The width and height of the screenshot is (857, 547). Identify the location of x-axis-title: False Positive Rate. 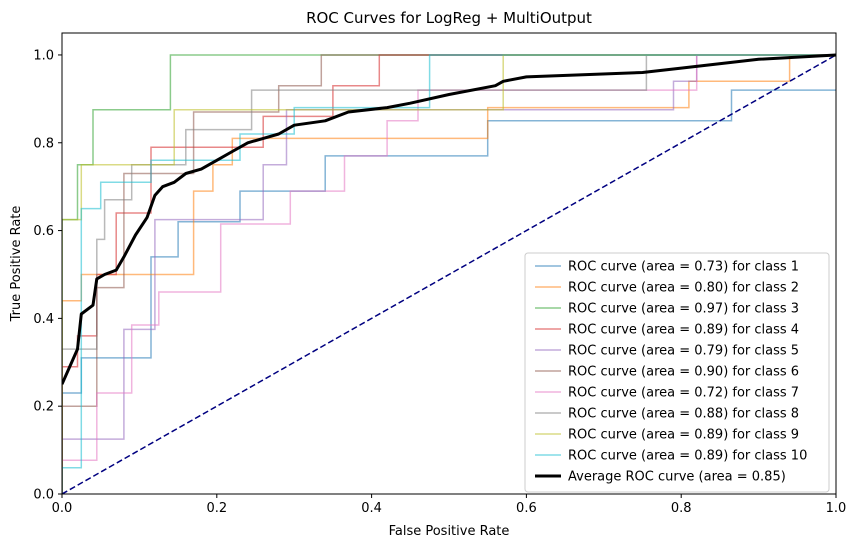
(449, 531).